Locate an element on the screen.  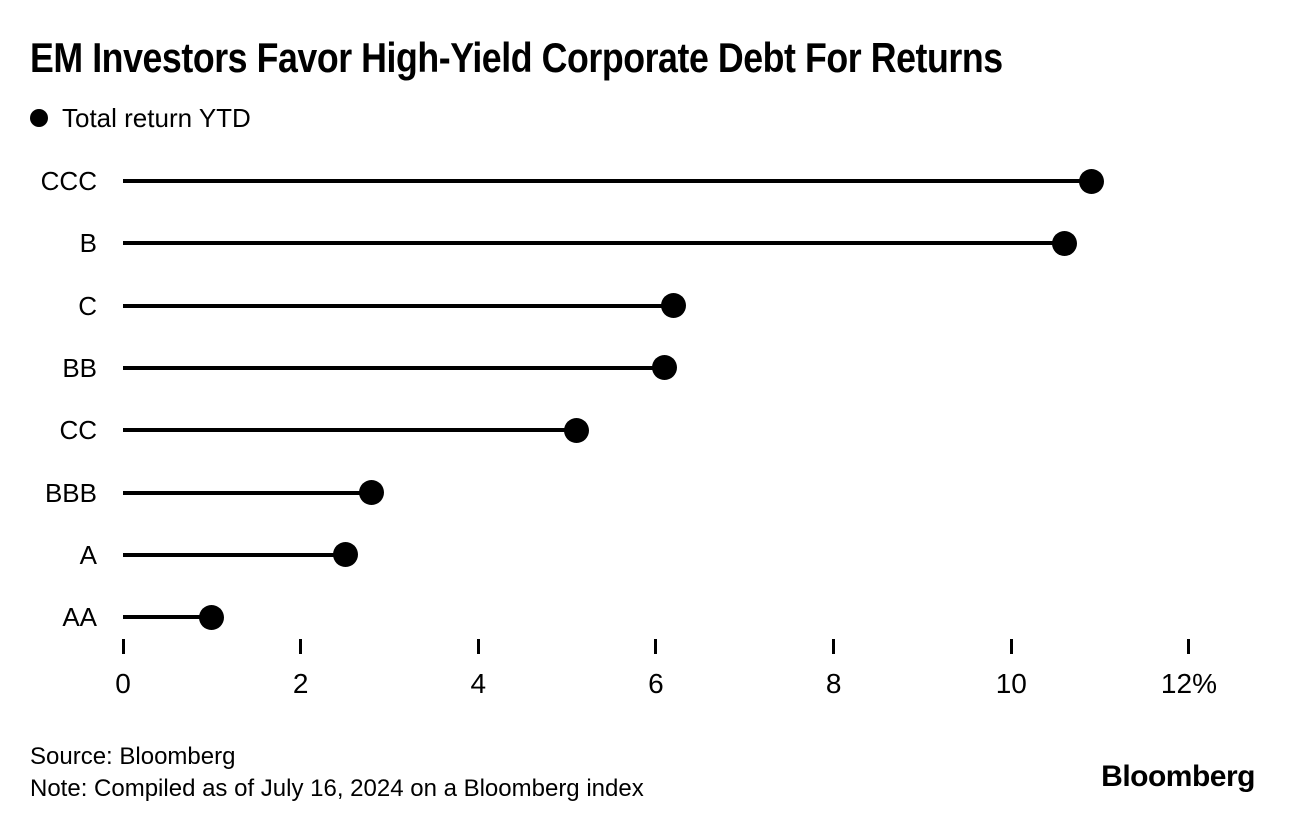
category-label: A is located at coordinates (88, 554).